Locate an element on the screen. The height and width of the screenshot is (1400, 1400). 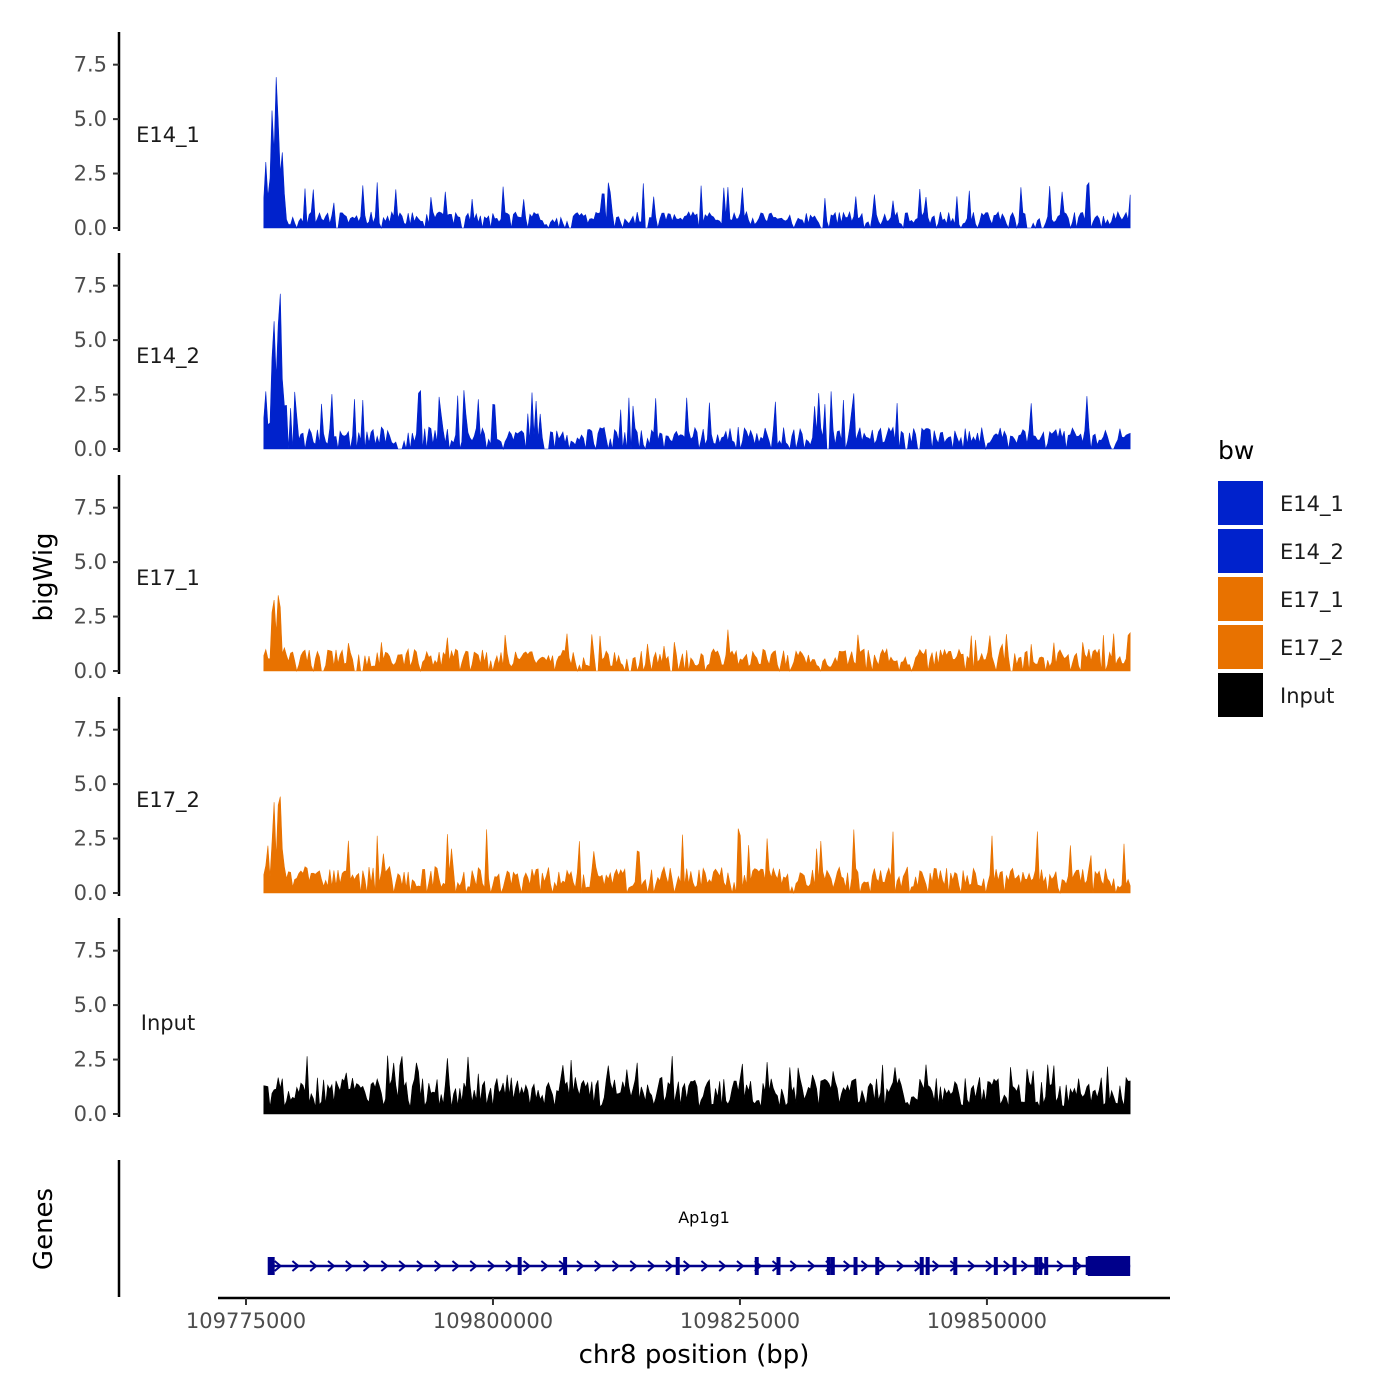
legend: E14_1 E14_2 E17_1 E17_2 Input is located at coordinates (1281, 599).